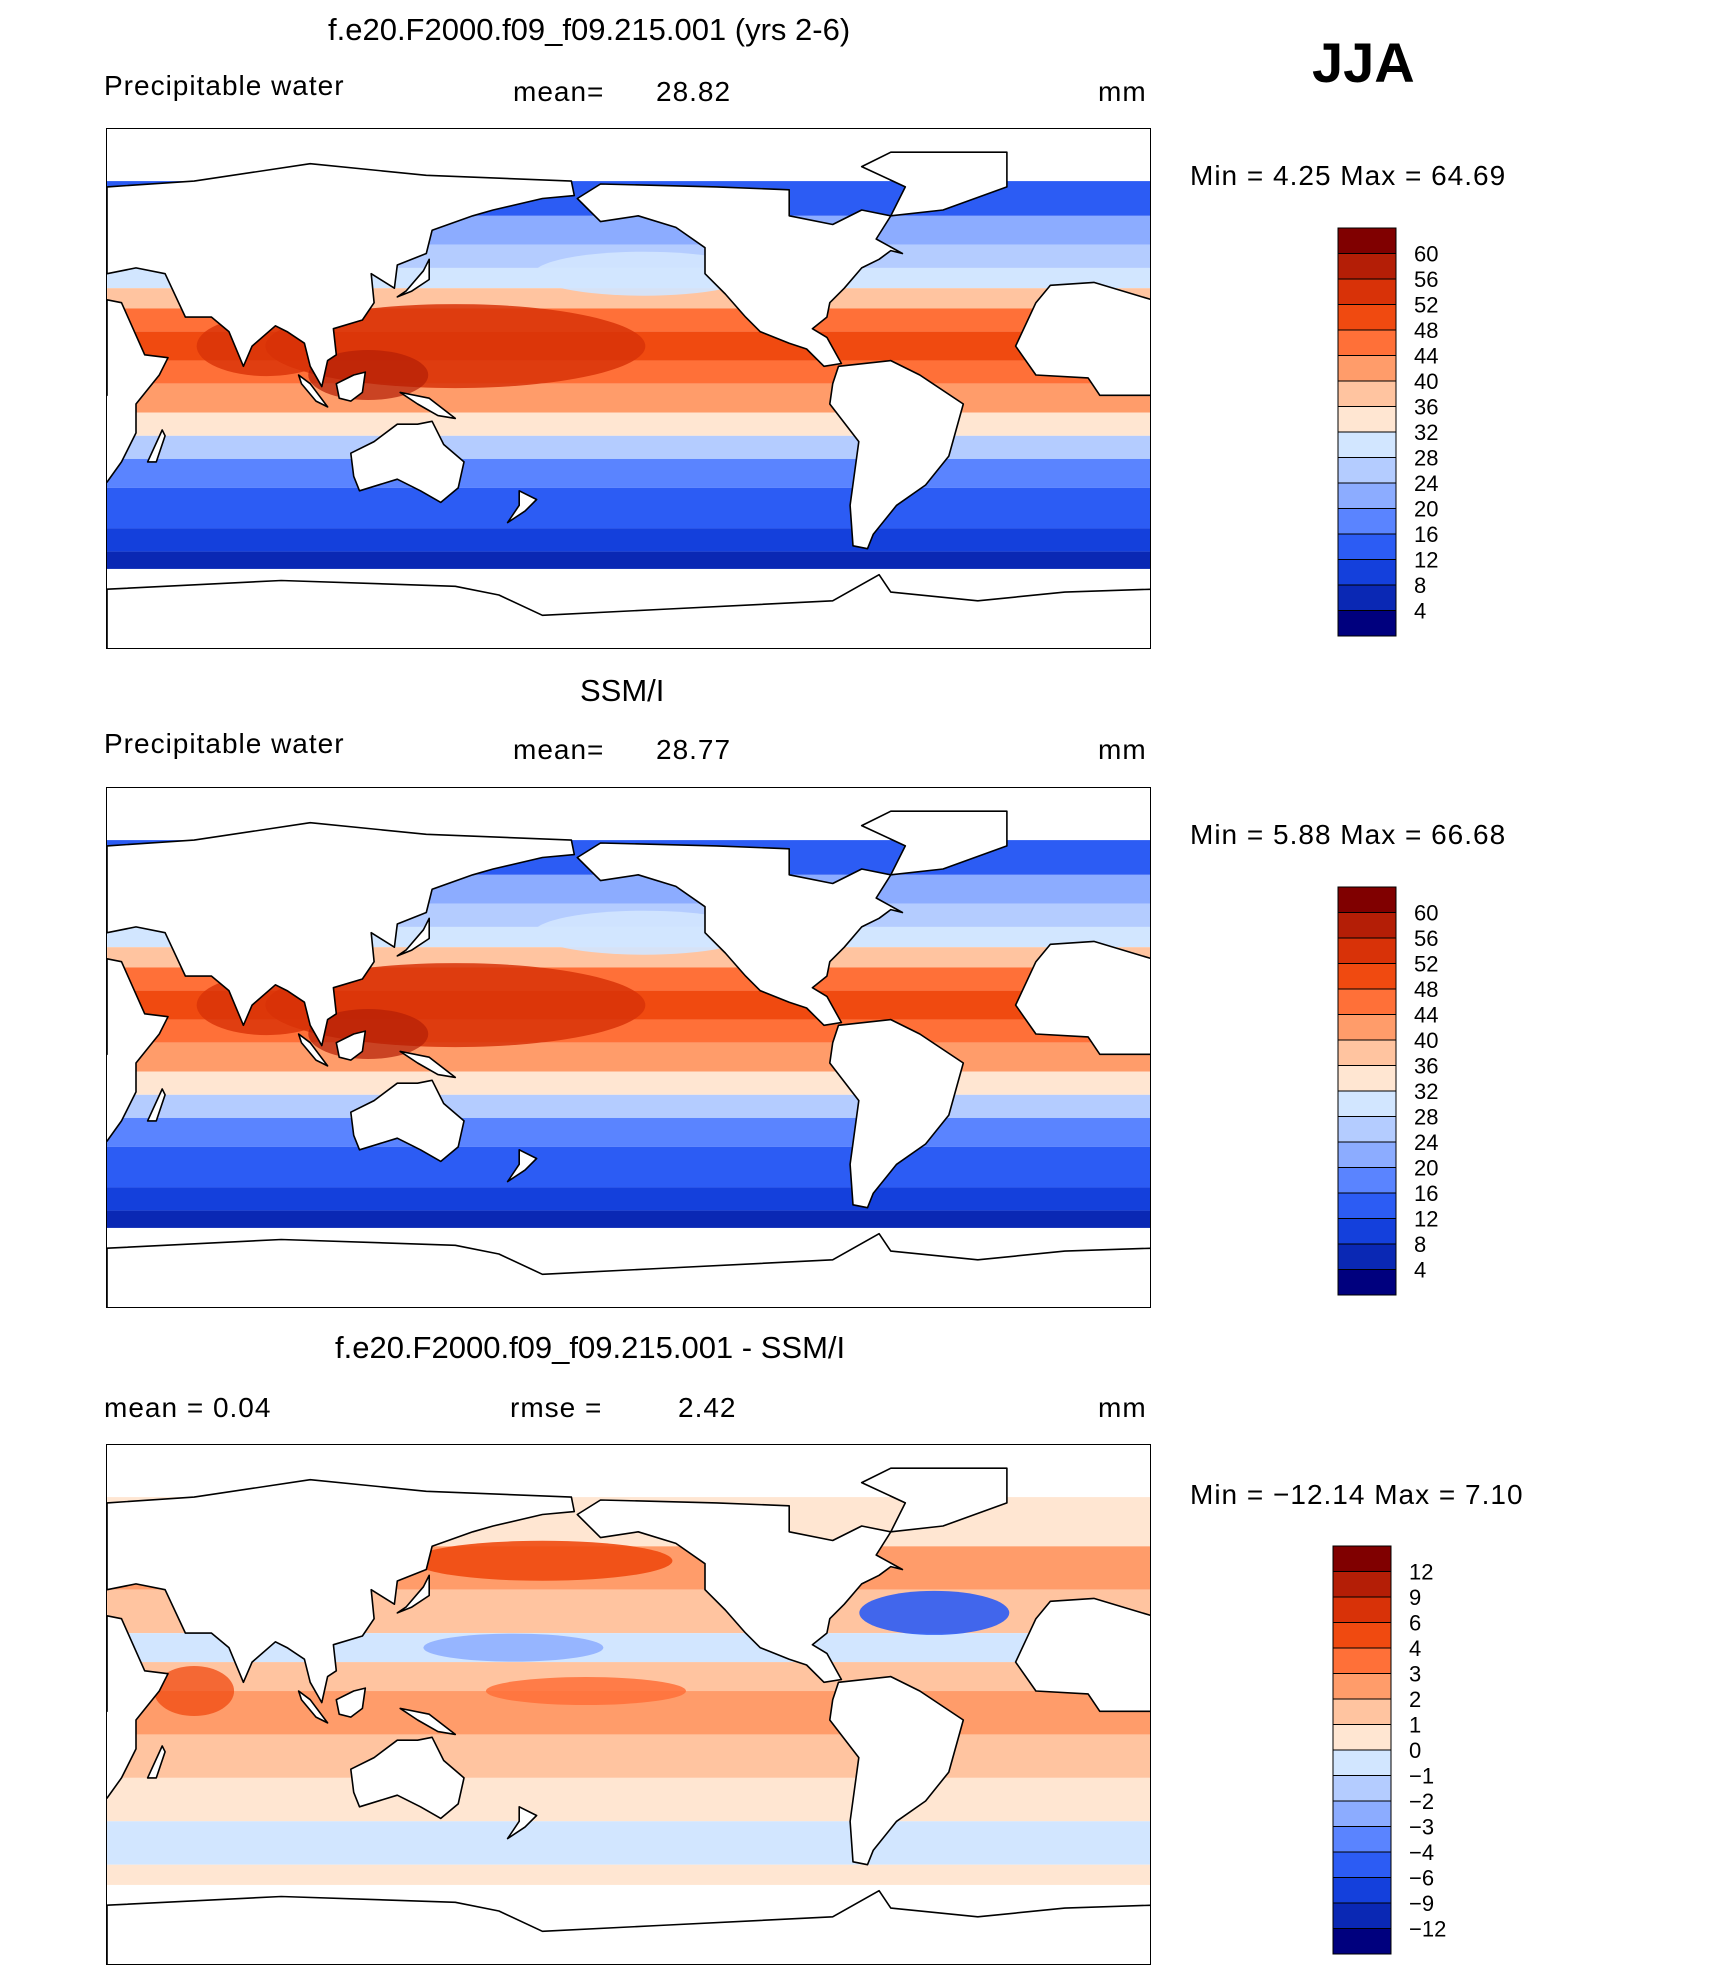 The image size is (1710, 1969). I want to click on colorbar-tick-label: −9, so click(1421, 1903).